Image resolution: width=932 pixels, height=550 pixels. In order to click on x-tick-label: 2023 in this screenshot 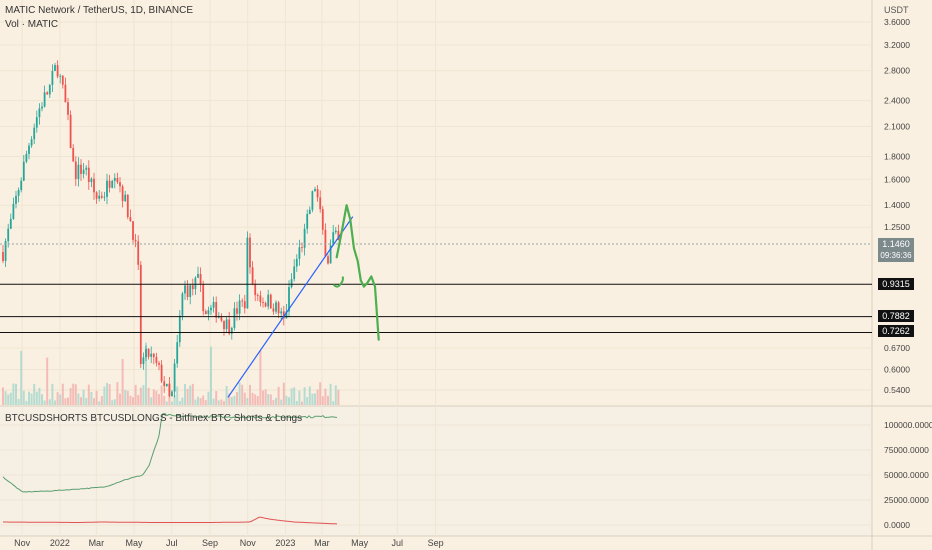, I will do `click(285, 543)`.